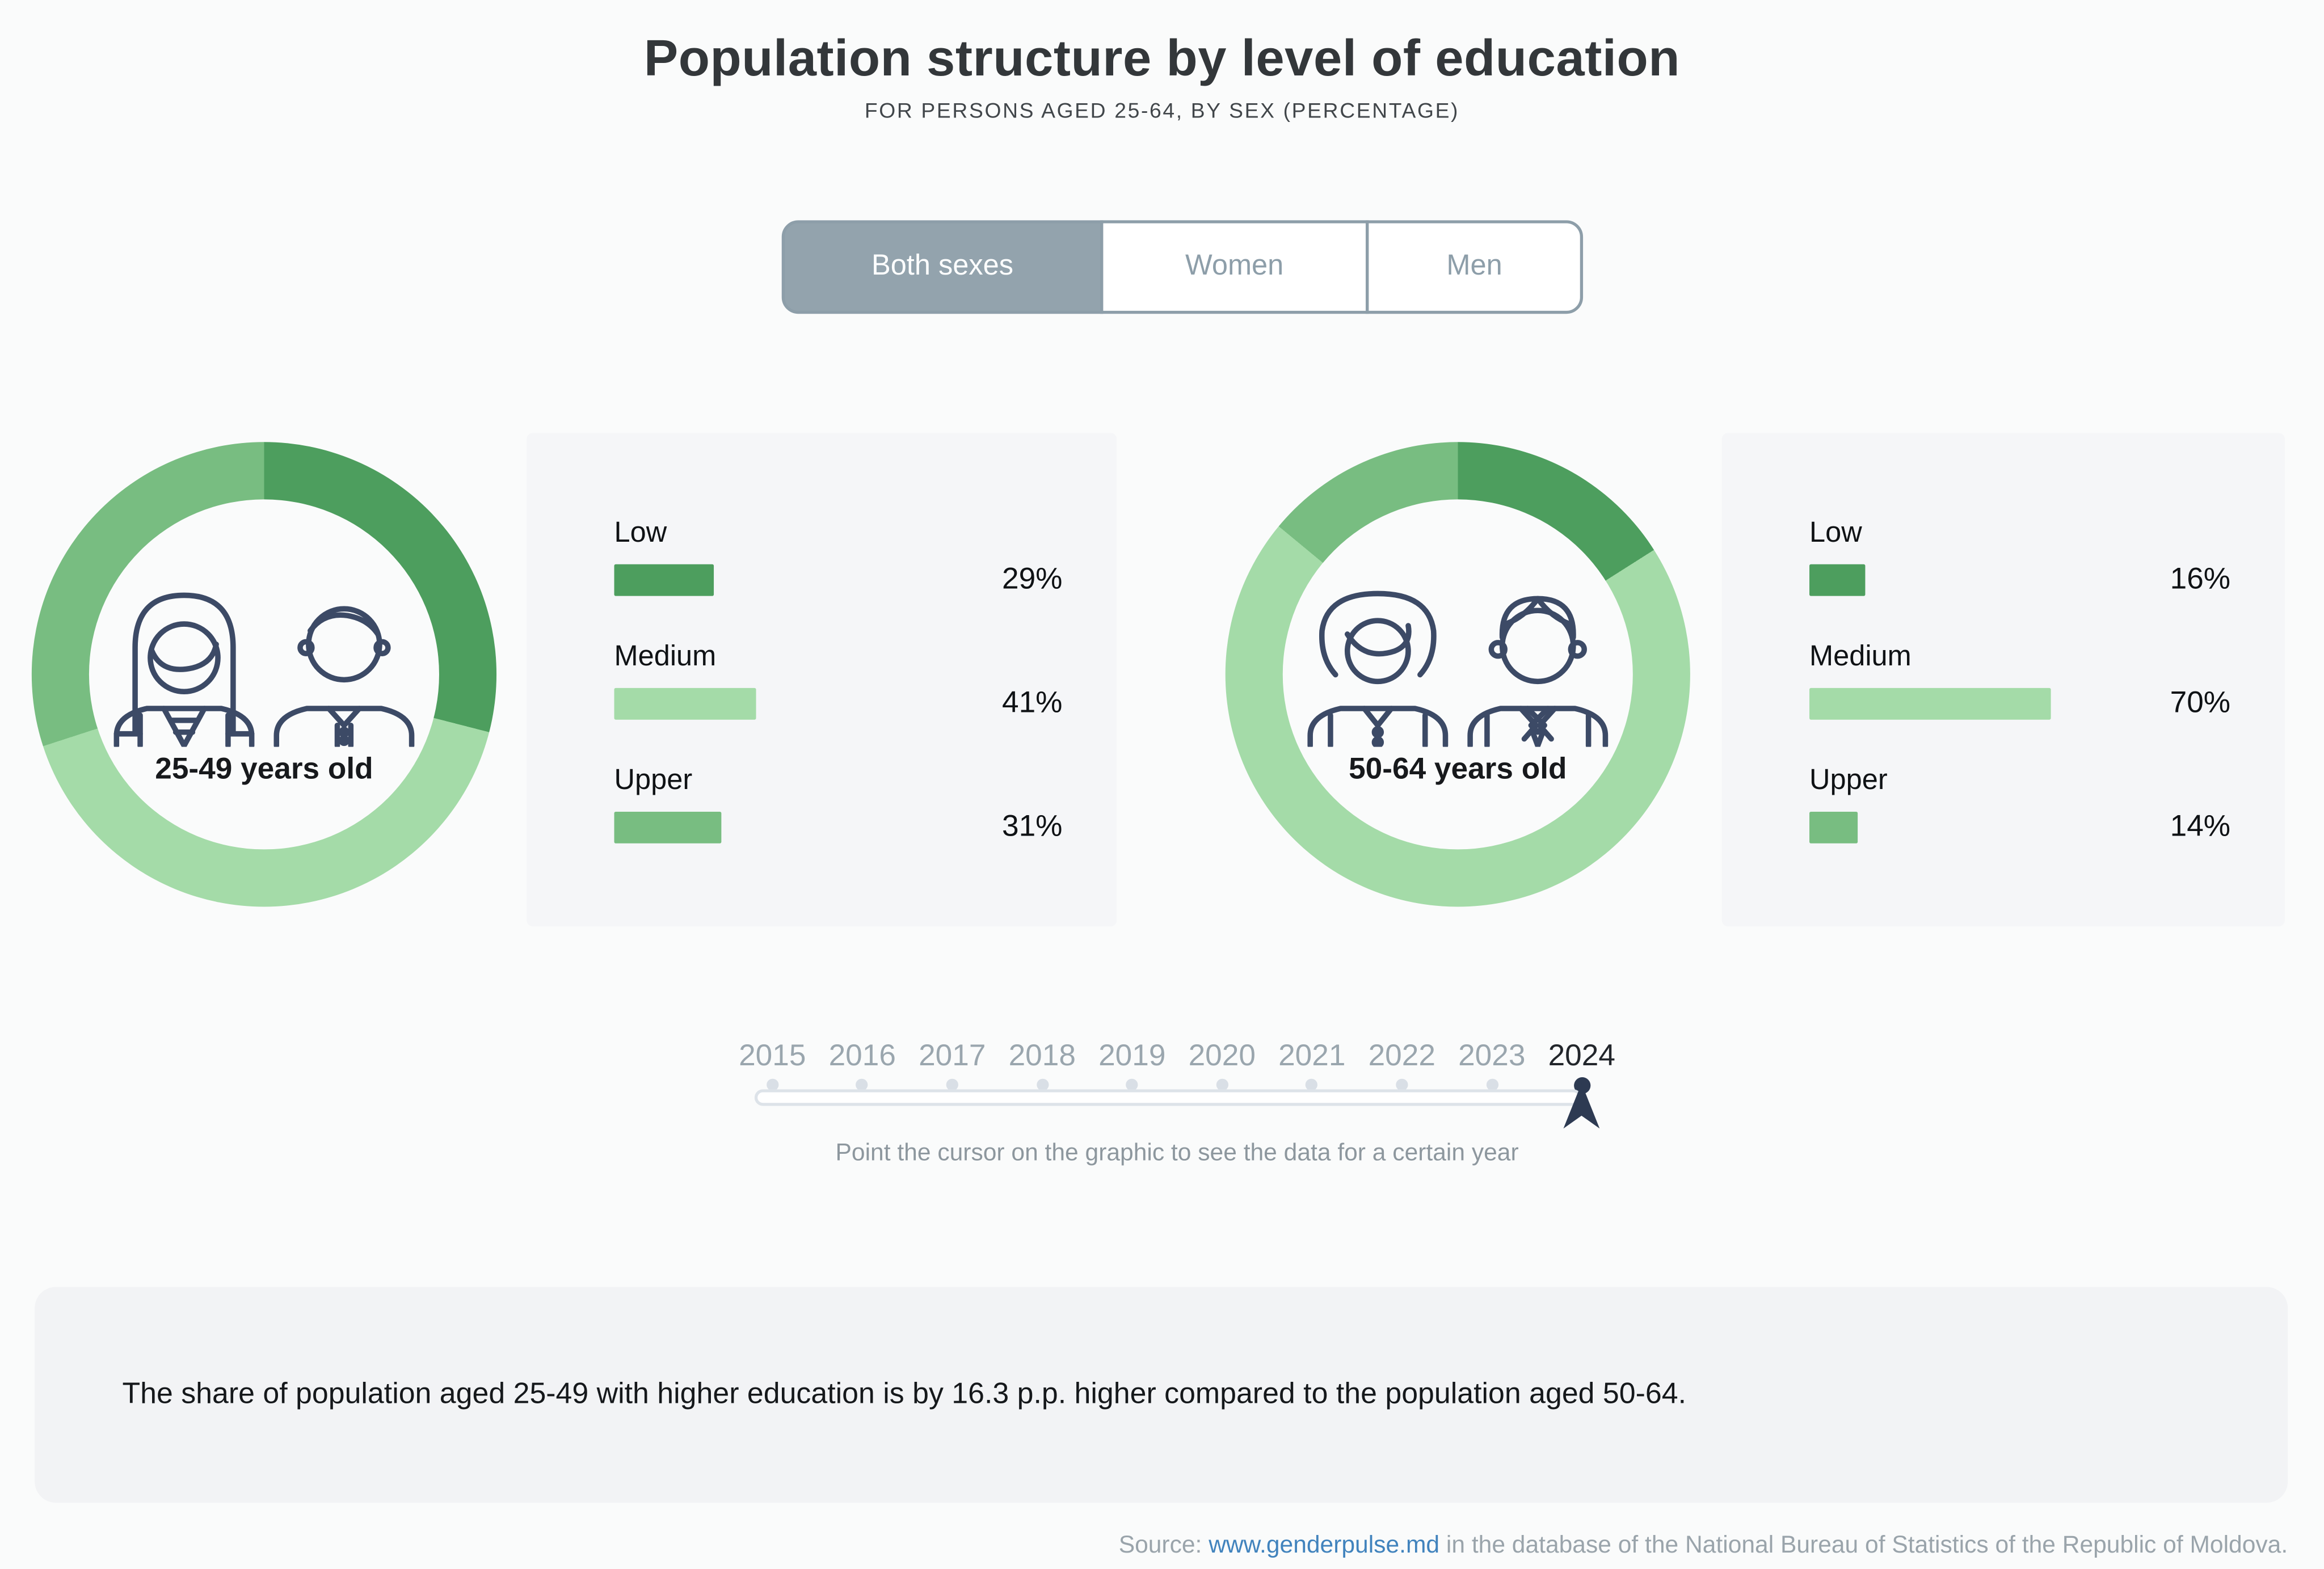  Describe the element at coordinates (1325, 1546) in the screenshot. I see `source-link: www.genderpulse.md` at that location.